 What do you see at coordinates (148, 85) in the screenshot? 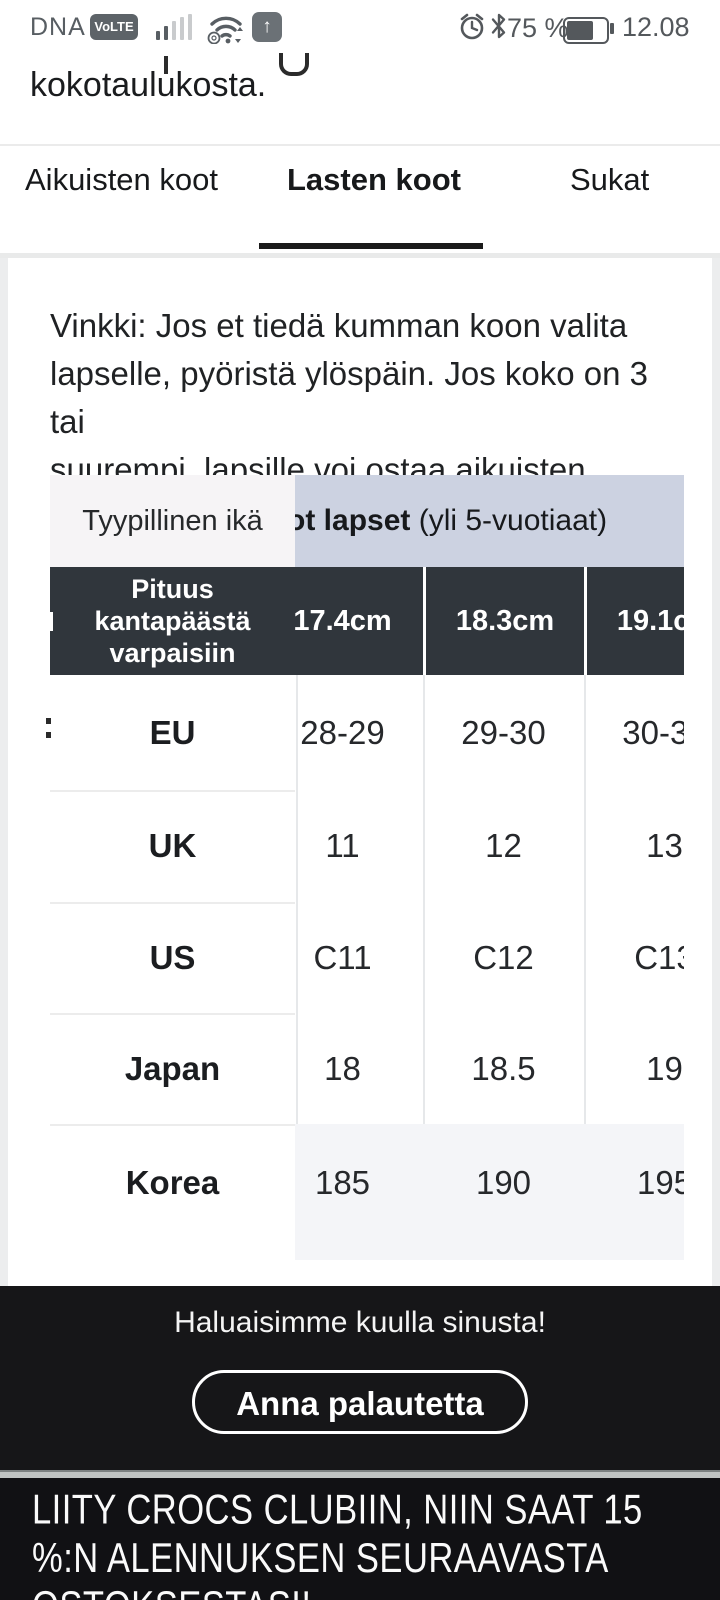
I see `paragraph-end-text: kokotaulukosta.` at bounding box center [148, 85].